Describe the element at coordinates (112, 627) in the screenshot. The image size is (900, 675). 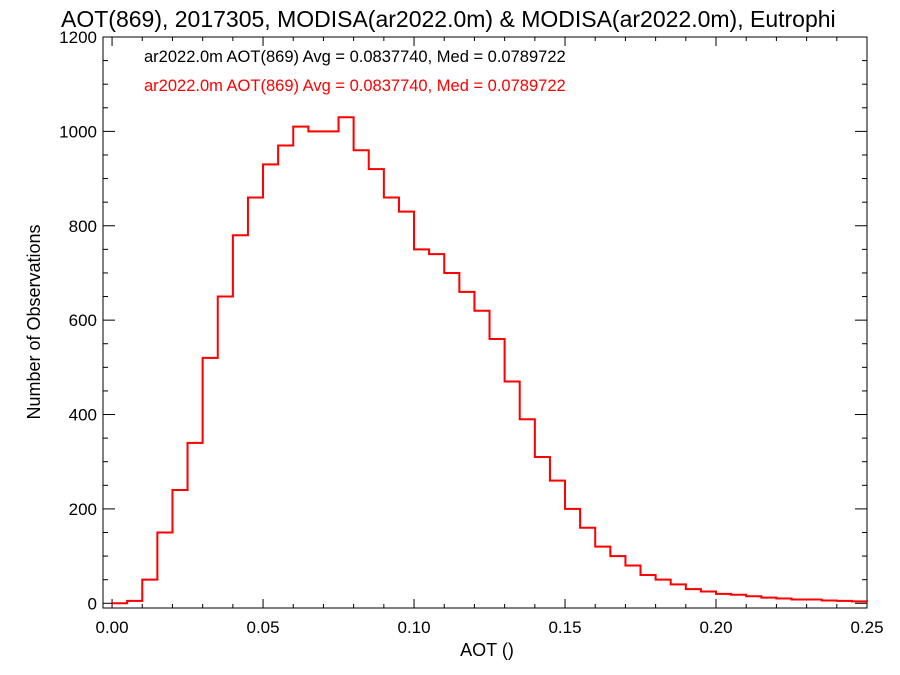
I see `x-tick-label: 0.00` at that location.